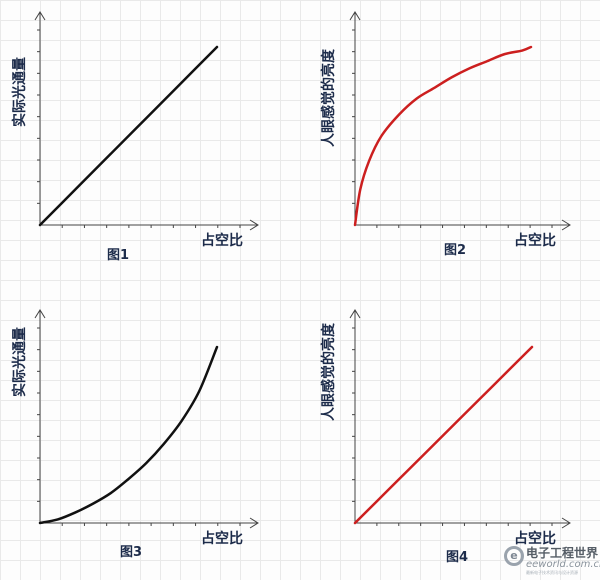 The image size is (600, 580). Describe the element at coordinates (552, 572) in the screenshot. I see `watermark-subtitle: 最新电子技术资讯与设计资源` at that location.